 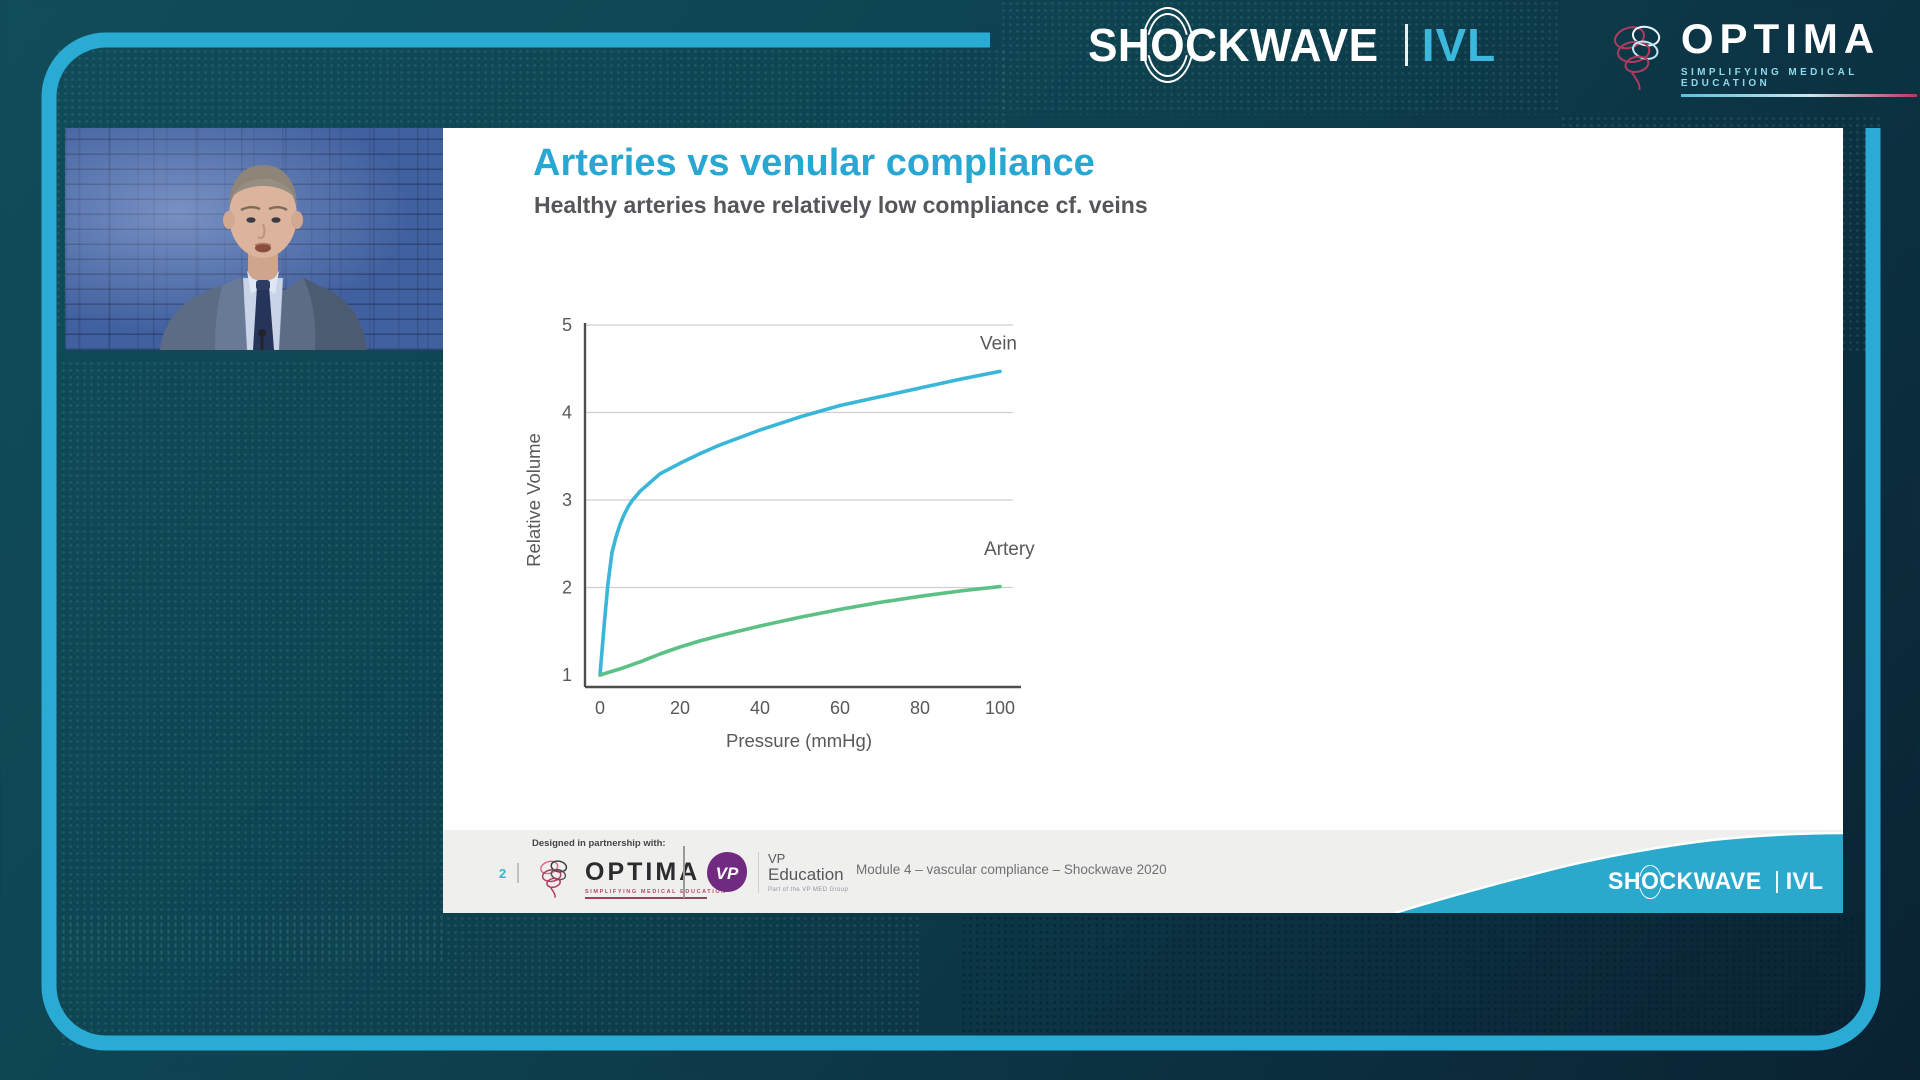 What do you see at coordinates (680, 708) in the screenshot?
I see `x-tick-label: 20` at bounding box center [680, 708].